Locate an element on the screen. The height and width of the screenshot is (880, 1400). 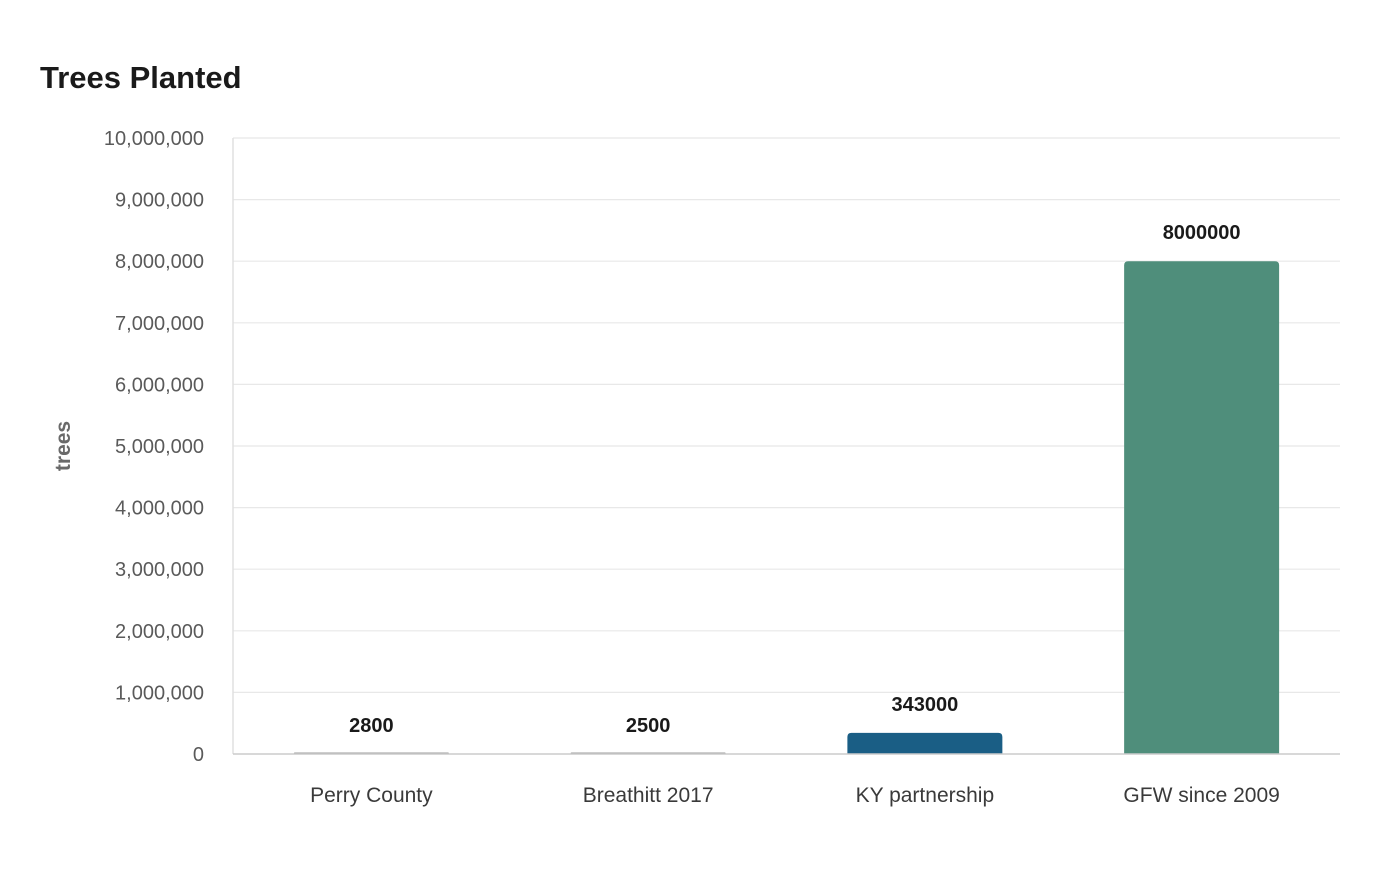
y-tick-label: 3,000,000 is located at coordinates (159, 570).